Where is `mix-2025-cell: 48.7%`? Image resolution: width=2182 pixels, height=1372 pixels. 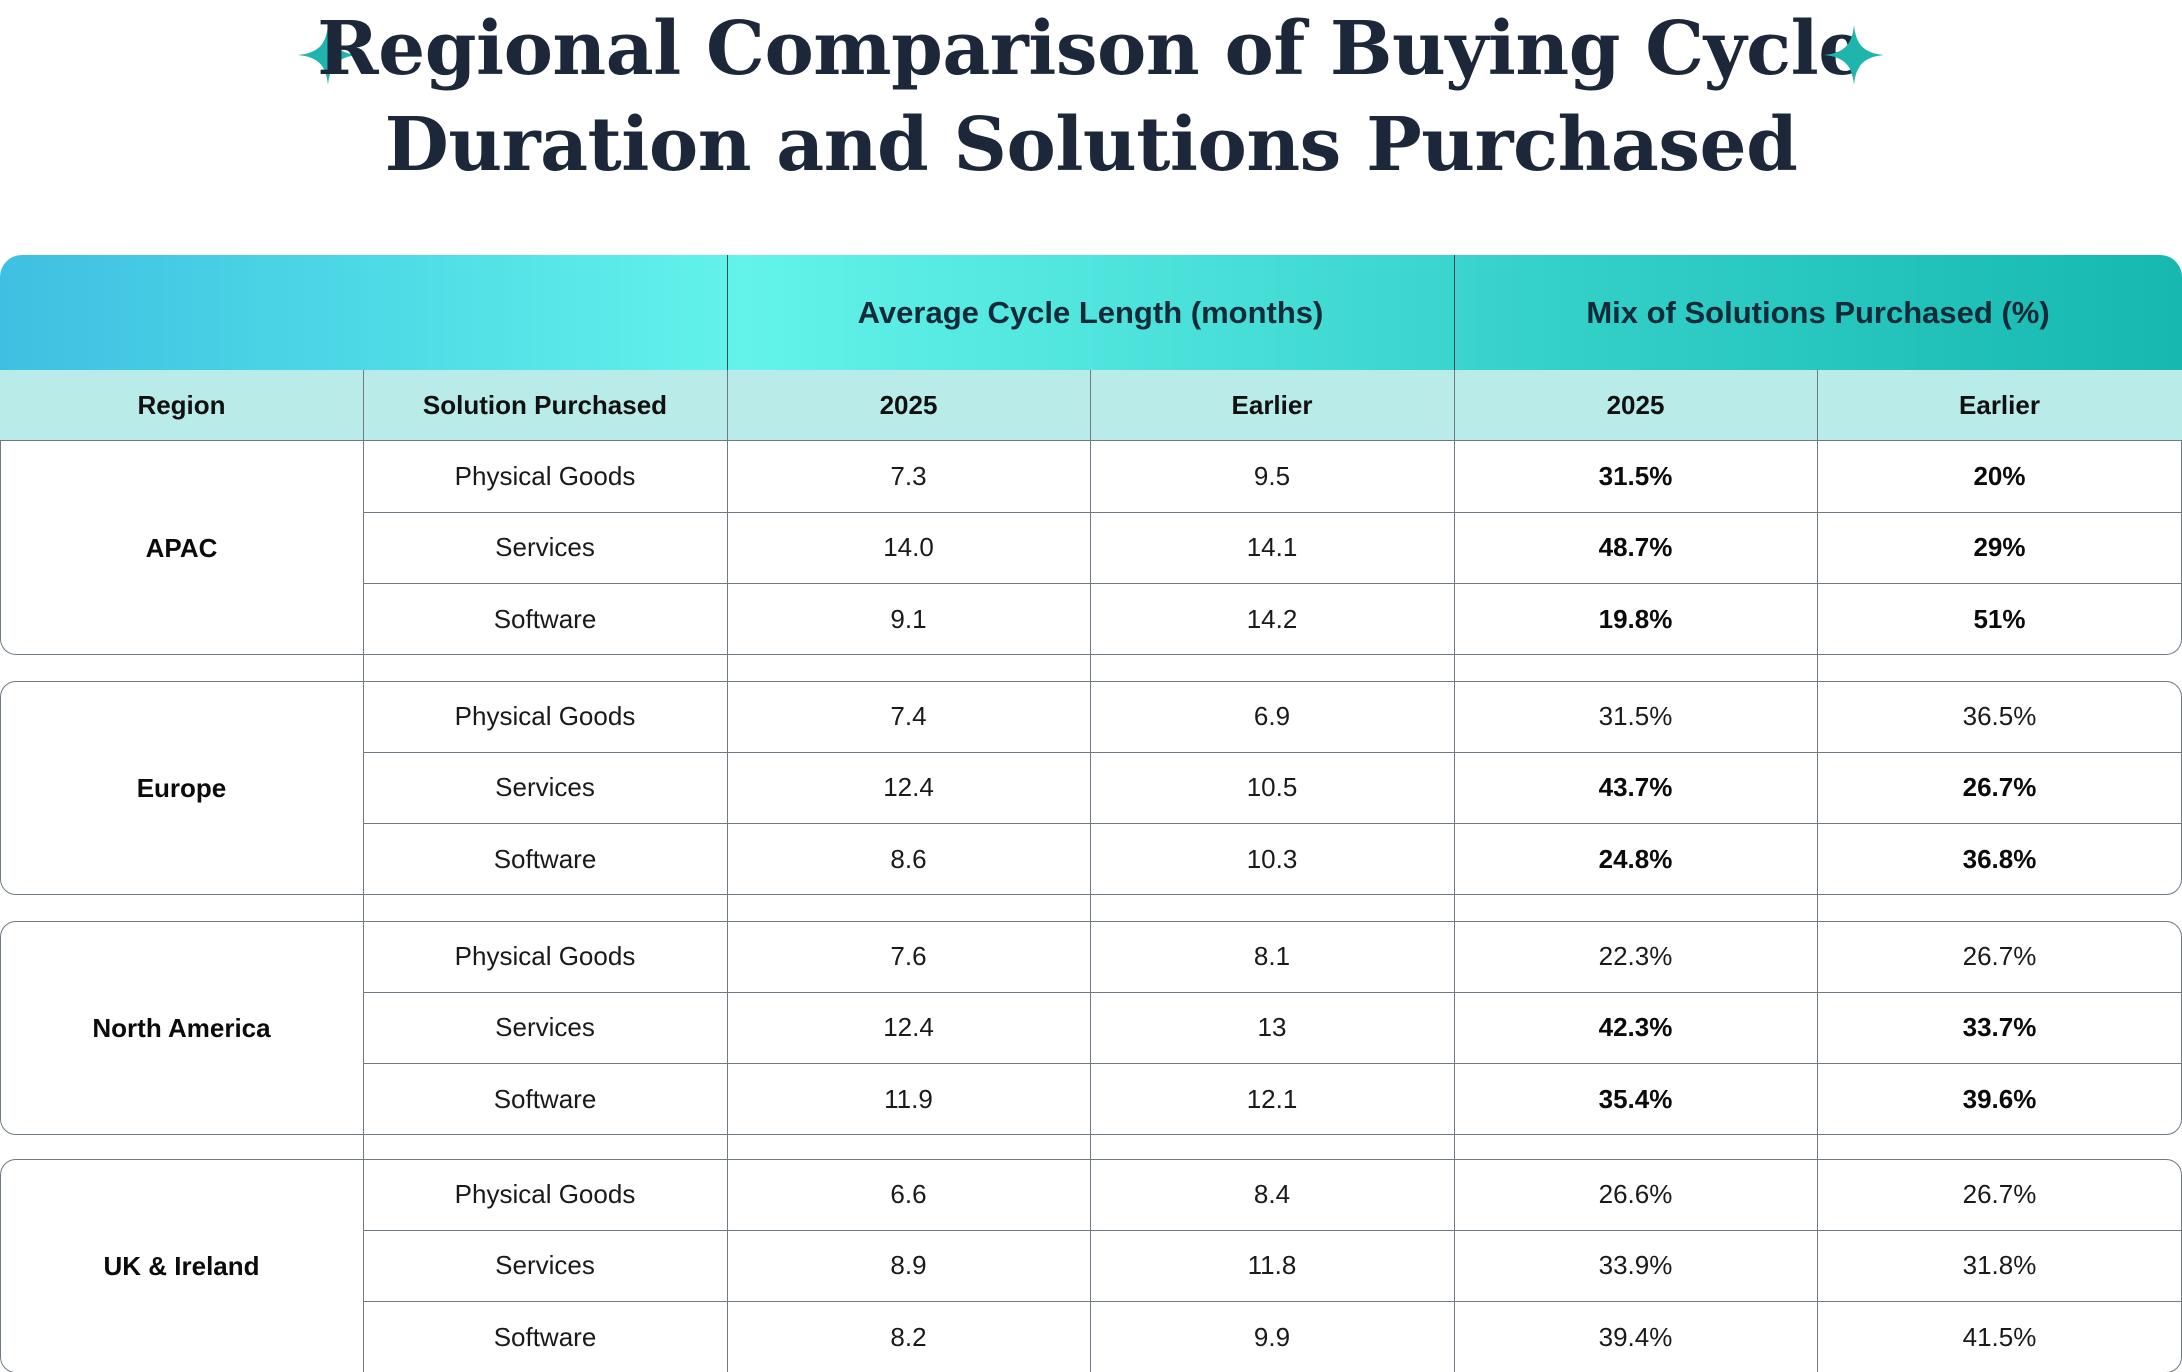 mix-2025-cell: 48.7% is located at coordinates (1635, 547).